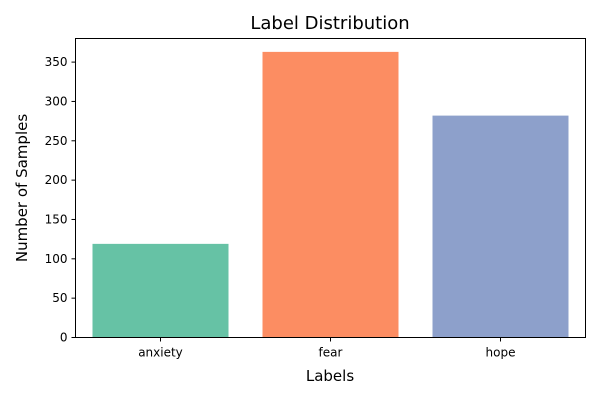 The height and width of the screenshot is (404, 600). I want to click on y-tick-label: 50, so click(59, 298).